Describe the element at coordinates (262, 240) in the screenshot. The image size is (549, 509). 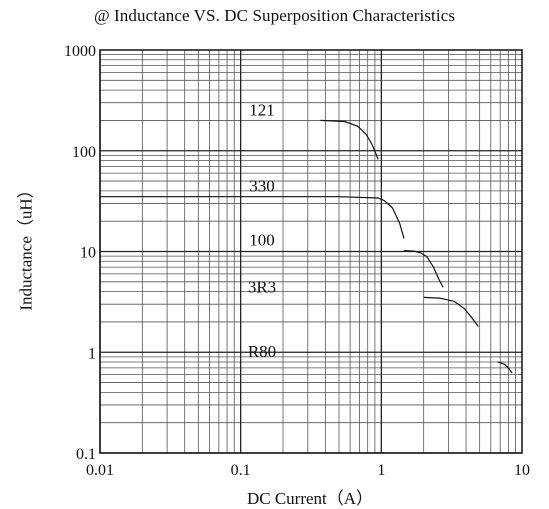
I see `series-label-100: 100` at that location.